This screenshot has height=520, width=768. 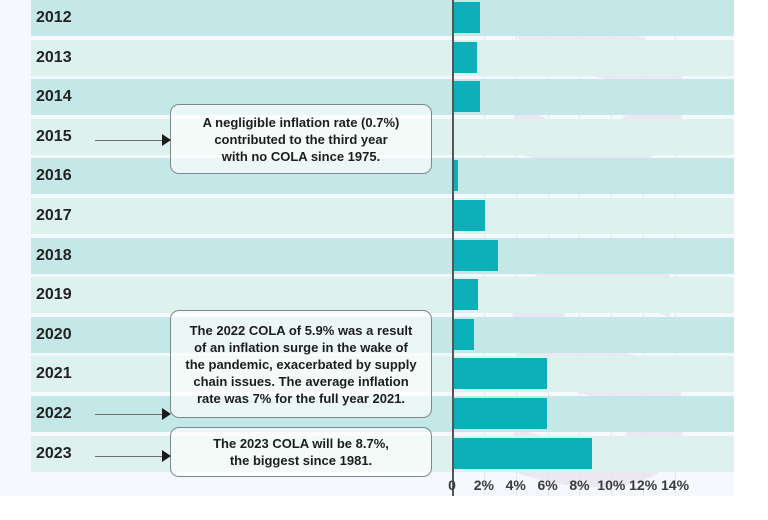 What do you see at coordinates (301, 156) in the screenshot?
I see `annotation-line: with no COLA since 1975.` at bounding box center [301, 156].